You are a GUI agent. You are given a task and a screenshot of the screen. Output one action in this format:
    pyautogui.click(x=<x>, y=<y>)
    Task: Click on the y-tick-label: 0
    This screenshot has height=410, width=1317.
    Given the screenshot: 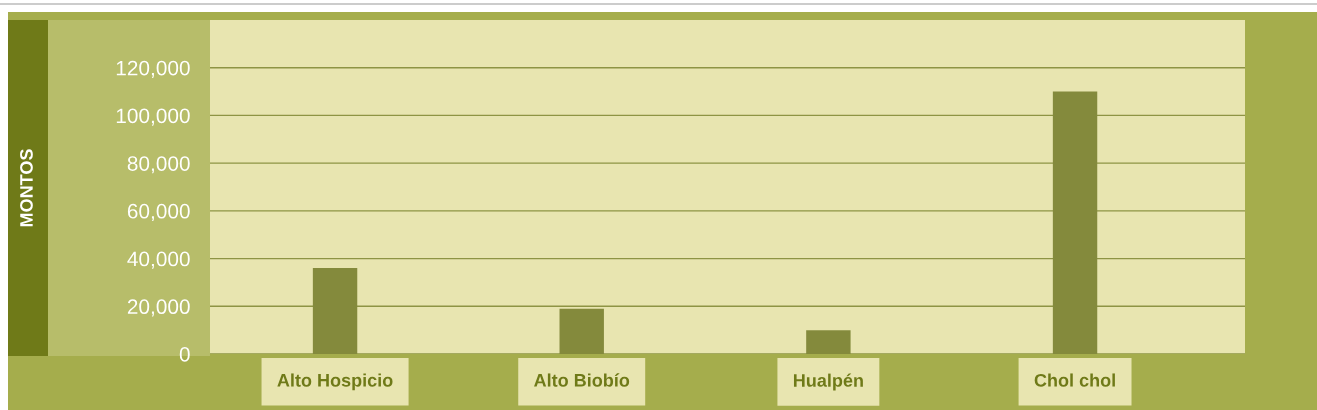 What is the action you would take?
    pyautogui.click(x=184, y=354)
    